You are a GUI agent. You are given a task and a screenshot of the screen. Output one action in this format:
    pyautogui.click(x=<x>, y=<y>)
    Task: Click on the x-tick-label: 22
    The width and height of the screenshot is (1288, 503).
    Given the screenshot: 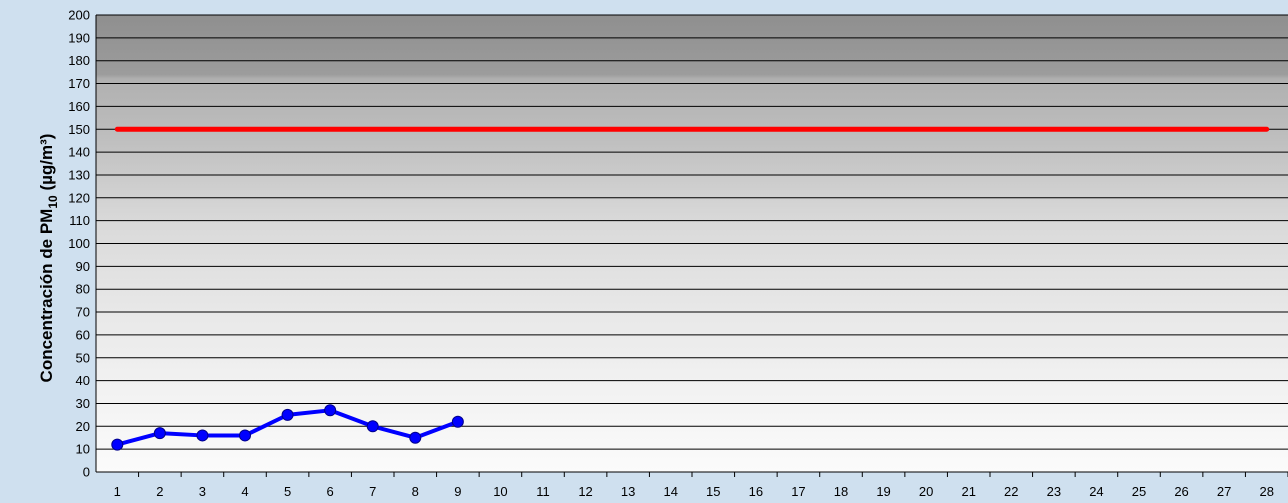 What is the action you would take?
    pyautogui.click(x=1011, y=491)
    